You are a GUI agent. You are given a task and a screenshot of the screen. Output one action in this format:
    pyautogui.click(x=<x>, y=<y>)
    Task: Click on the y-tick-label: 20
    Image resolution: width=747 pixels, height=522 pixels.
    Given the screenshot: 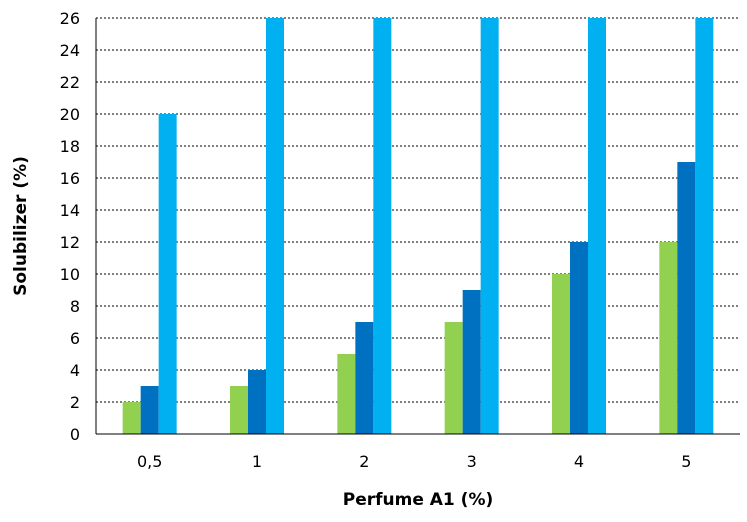 What is the action you would take?
    pyautogui.click(x=70, y=114)
    